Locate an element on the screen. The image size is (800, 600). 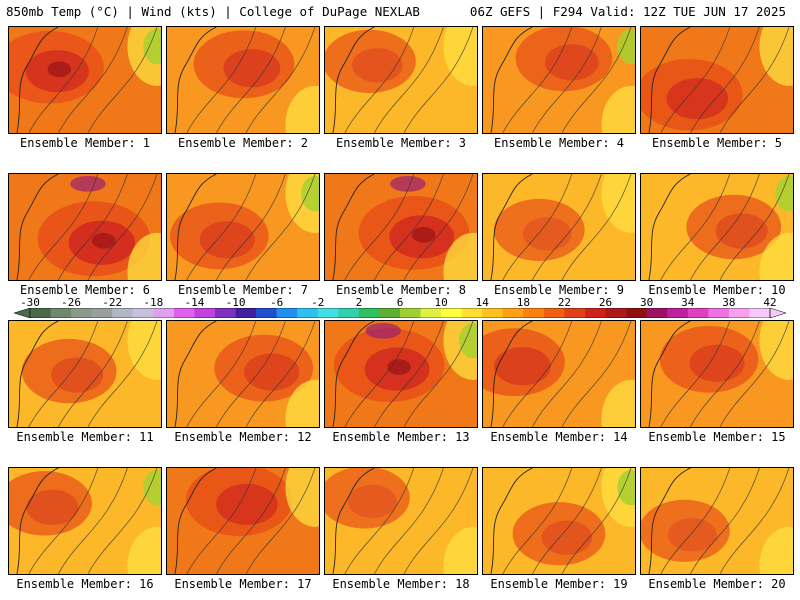
ensemble-member-label: Ensemble Member: 3 is located at coordinates (401, 143).